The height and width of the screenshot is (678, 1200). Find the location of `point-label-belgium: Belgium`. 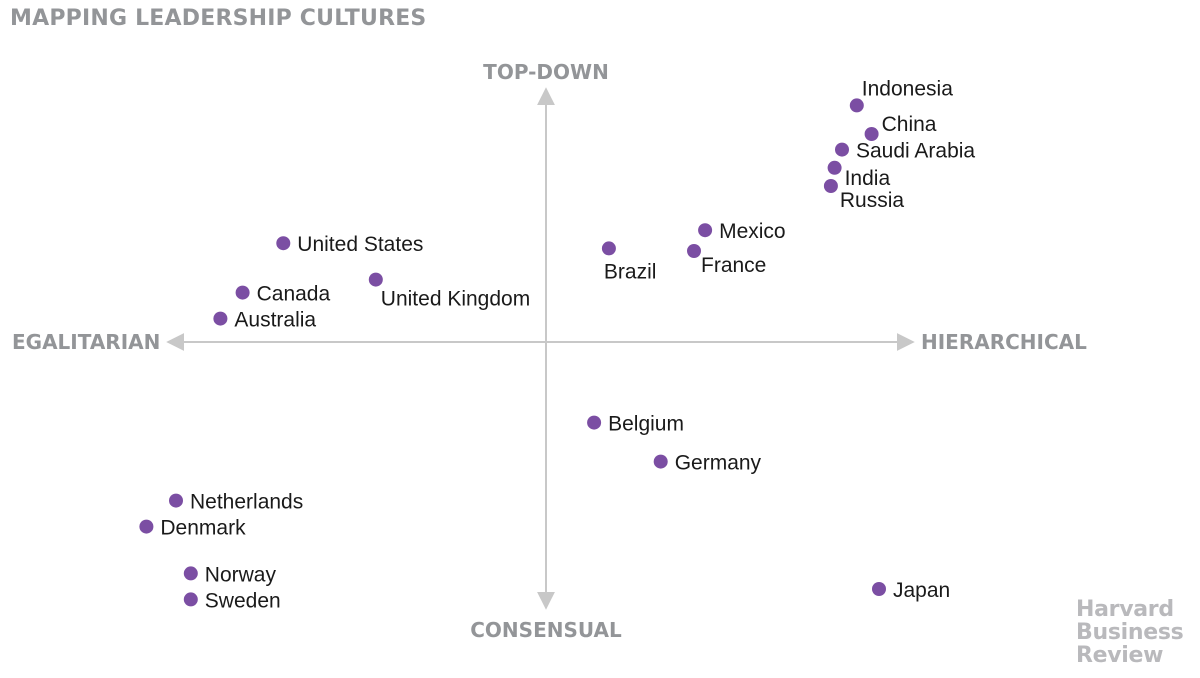

point-label-belgium: Belgium is located at coordinates (646, 424).